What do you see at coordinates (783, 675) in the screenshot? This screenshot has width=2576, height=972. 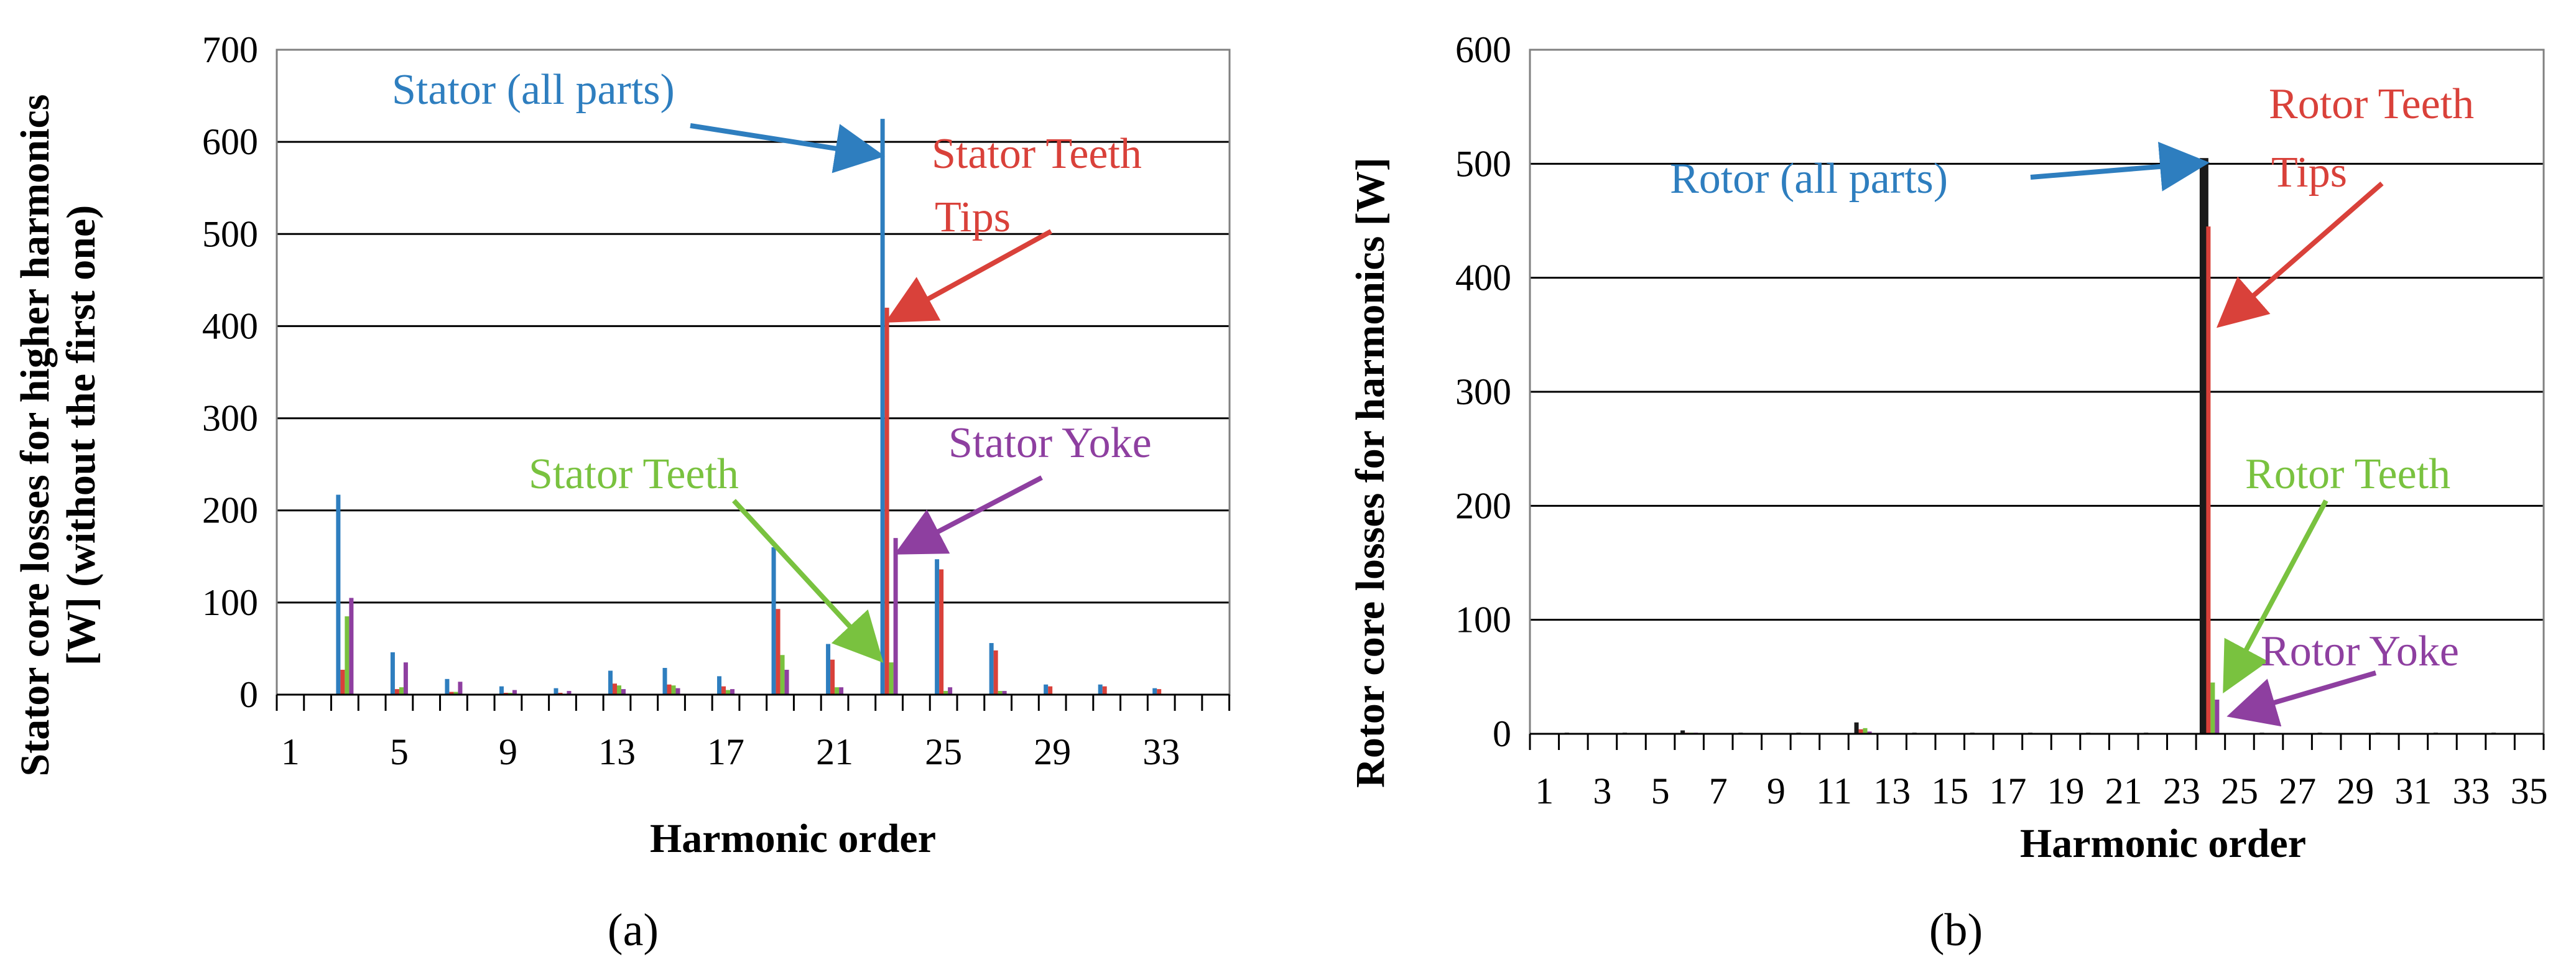 I see `bar-teeth-h19` at bounding box center [783, 675].